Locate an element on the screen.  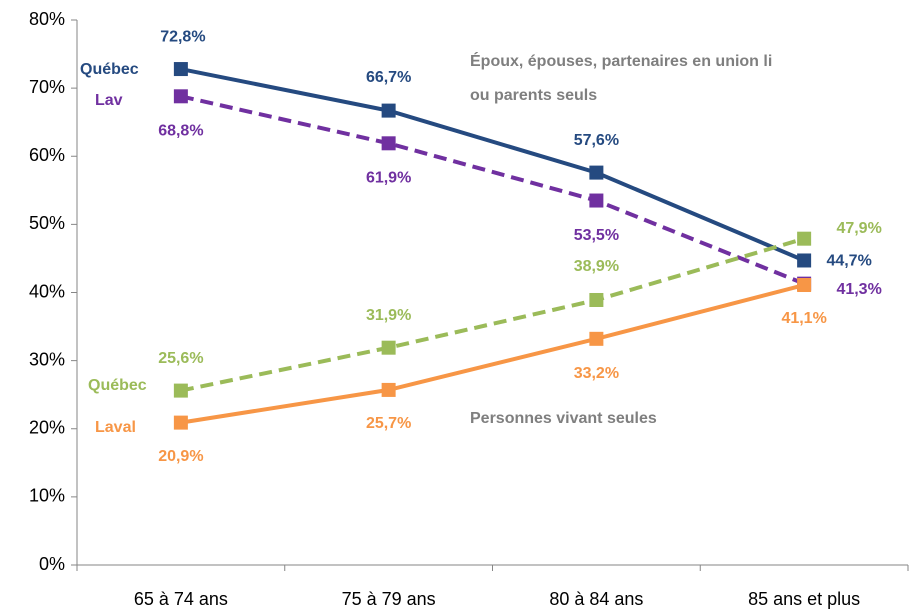
x-tick-label: 65 à 74 ans is located at coordinates (181, 599).